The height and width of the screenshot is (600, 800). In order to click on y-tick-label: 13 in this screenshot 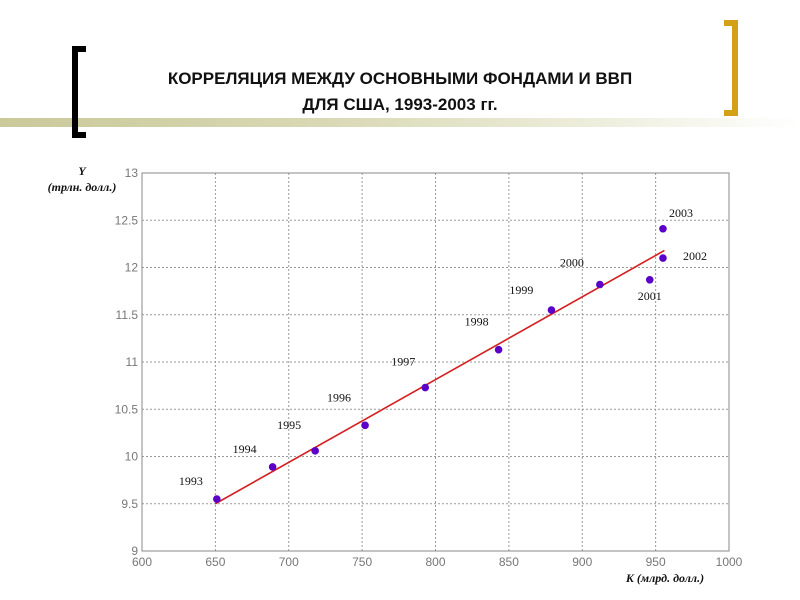, I will do `click(132, 173)`.